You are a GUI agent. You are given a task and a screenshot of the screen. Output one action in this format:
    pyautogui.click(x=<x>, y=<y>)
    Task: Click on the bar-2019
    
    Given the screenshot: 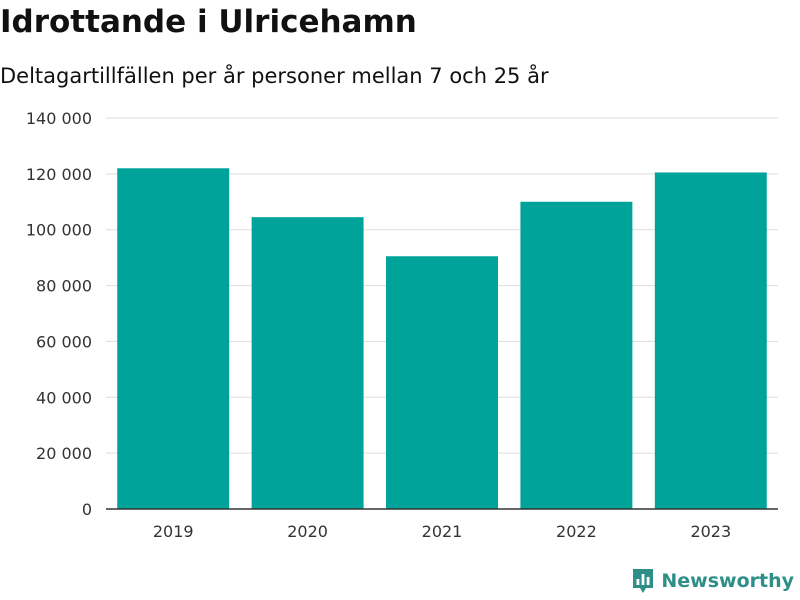 What is the action you would take?
    pyautogui.click(x=173, y=338)
    